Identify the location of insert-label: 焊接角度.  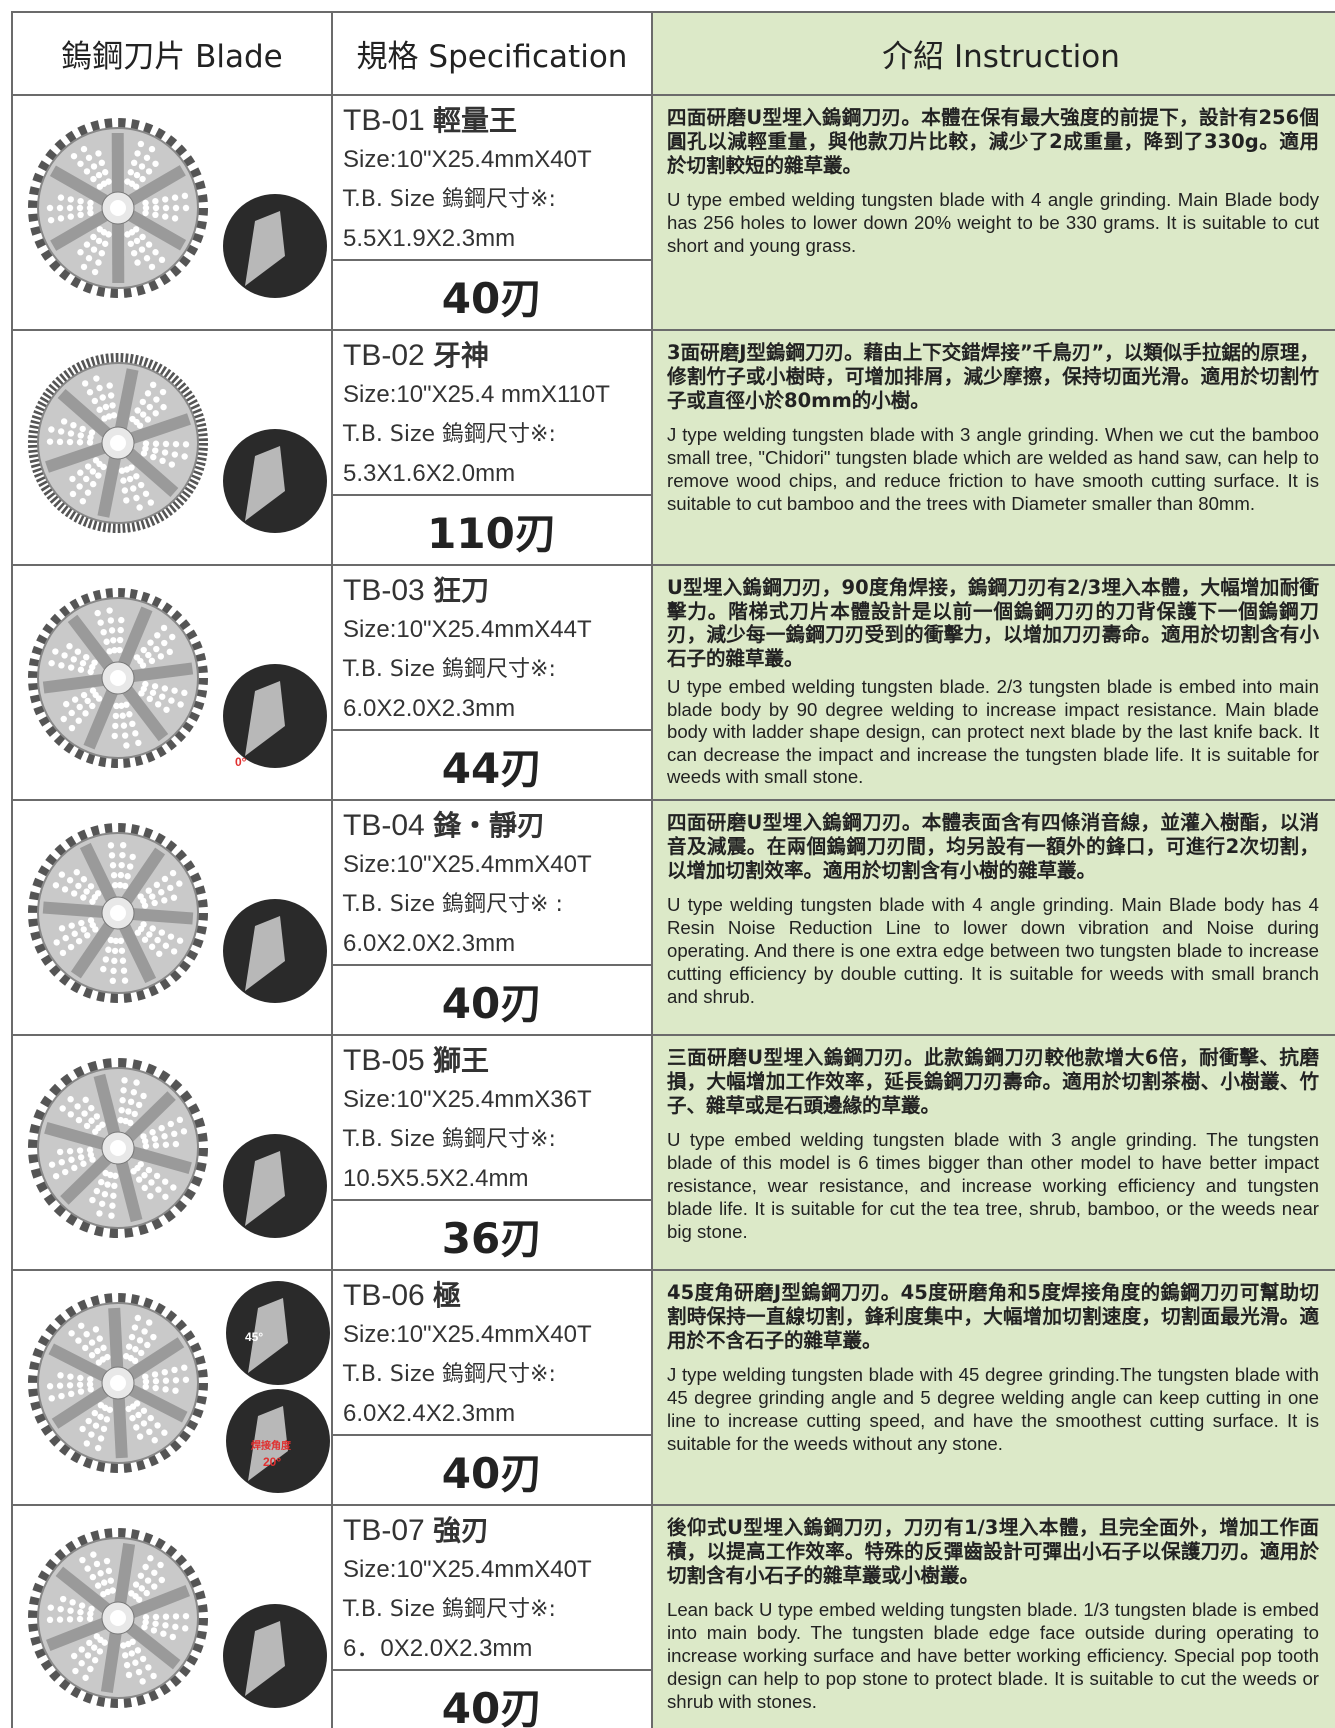
(271, 1445).